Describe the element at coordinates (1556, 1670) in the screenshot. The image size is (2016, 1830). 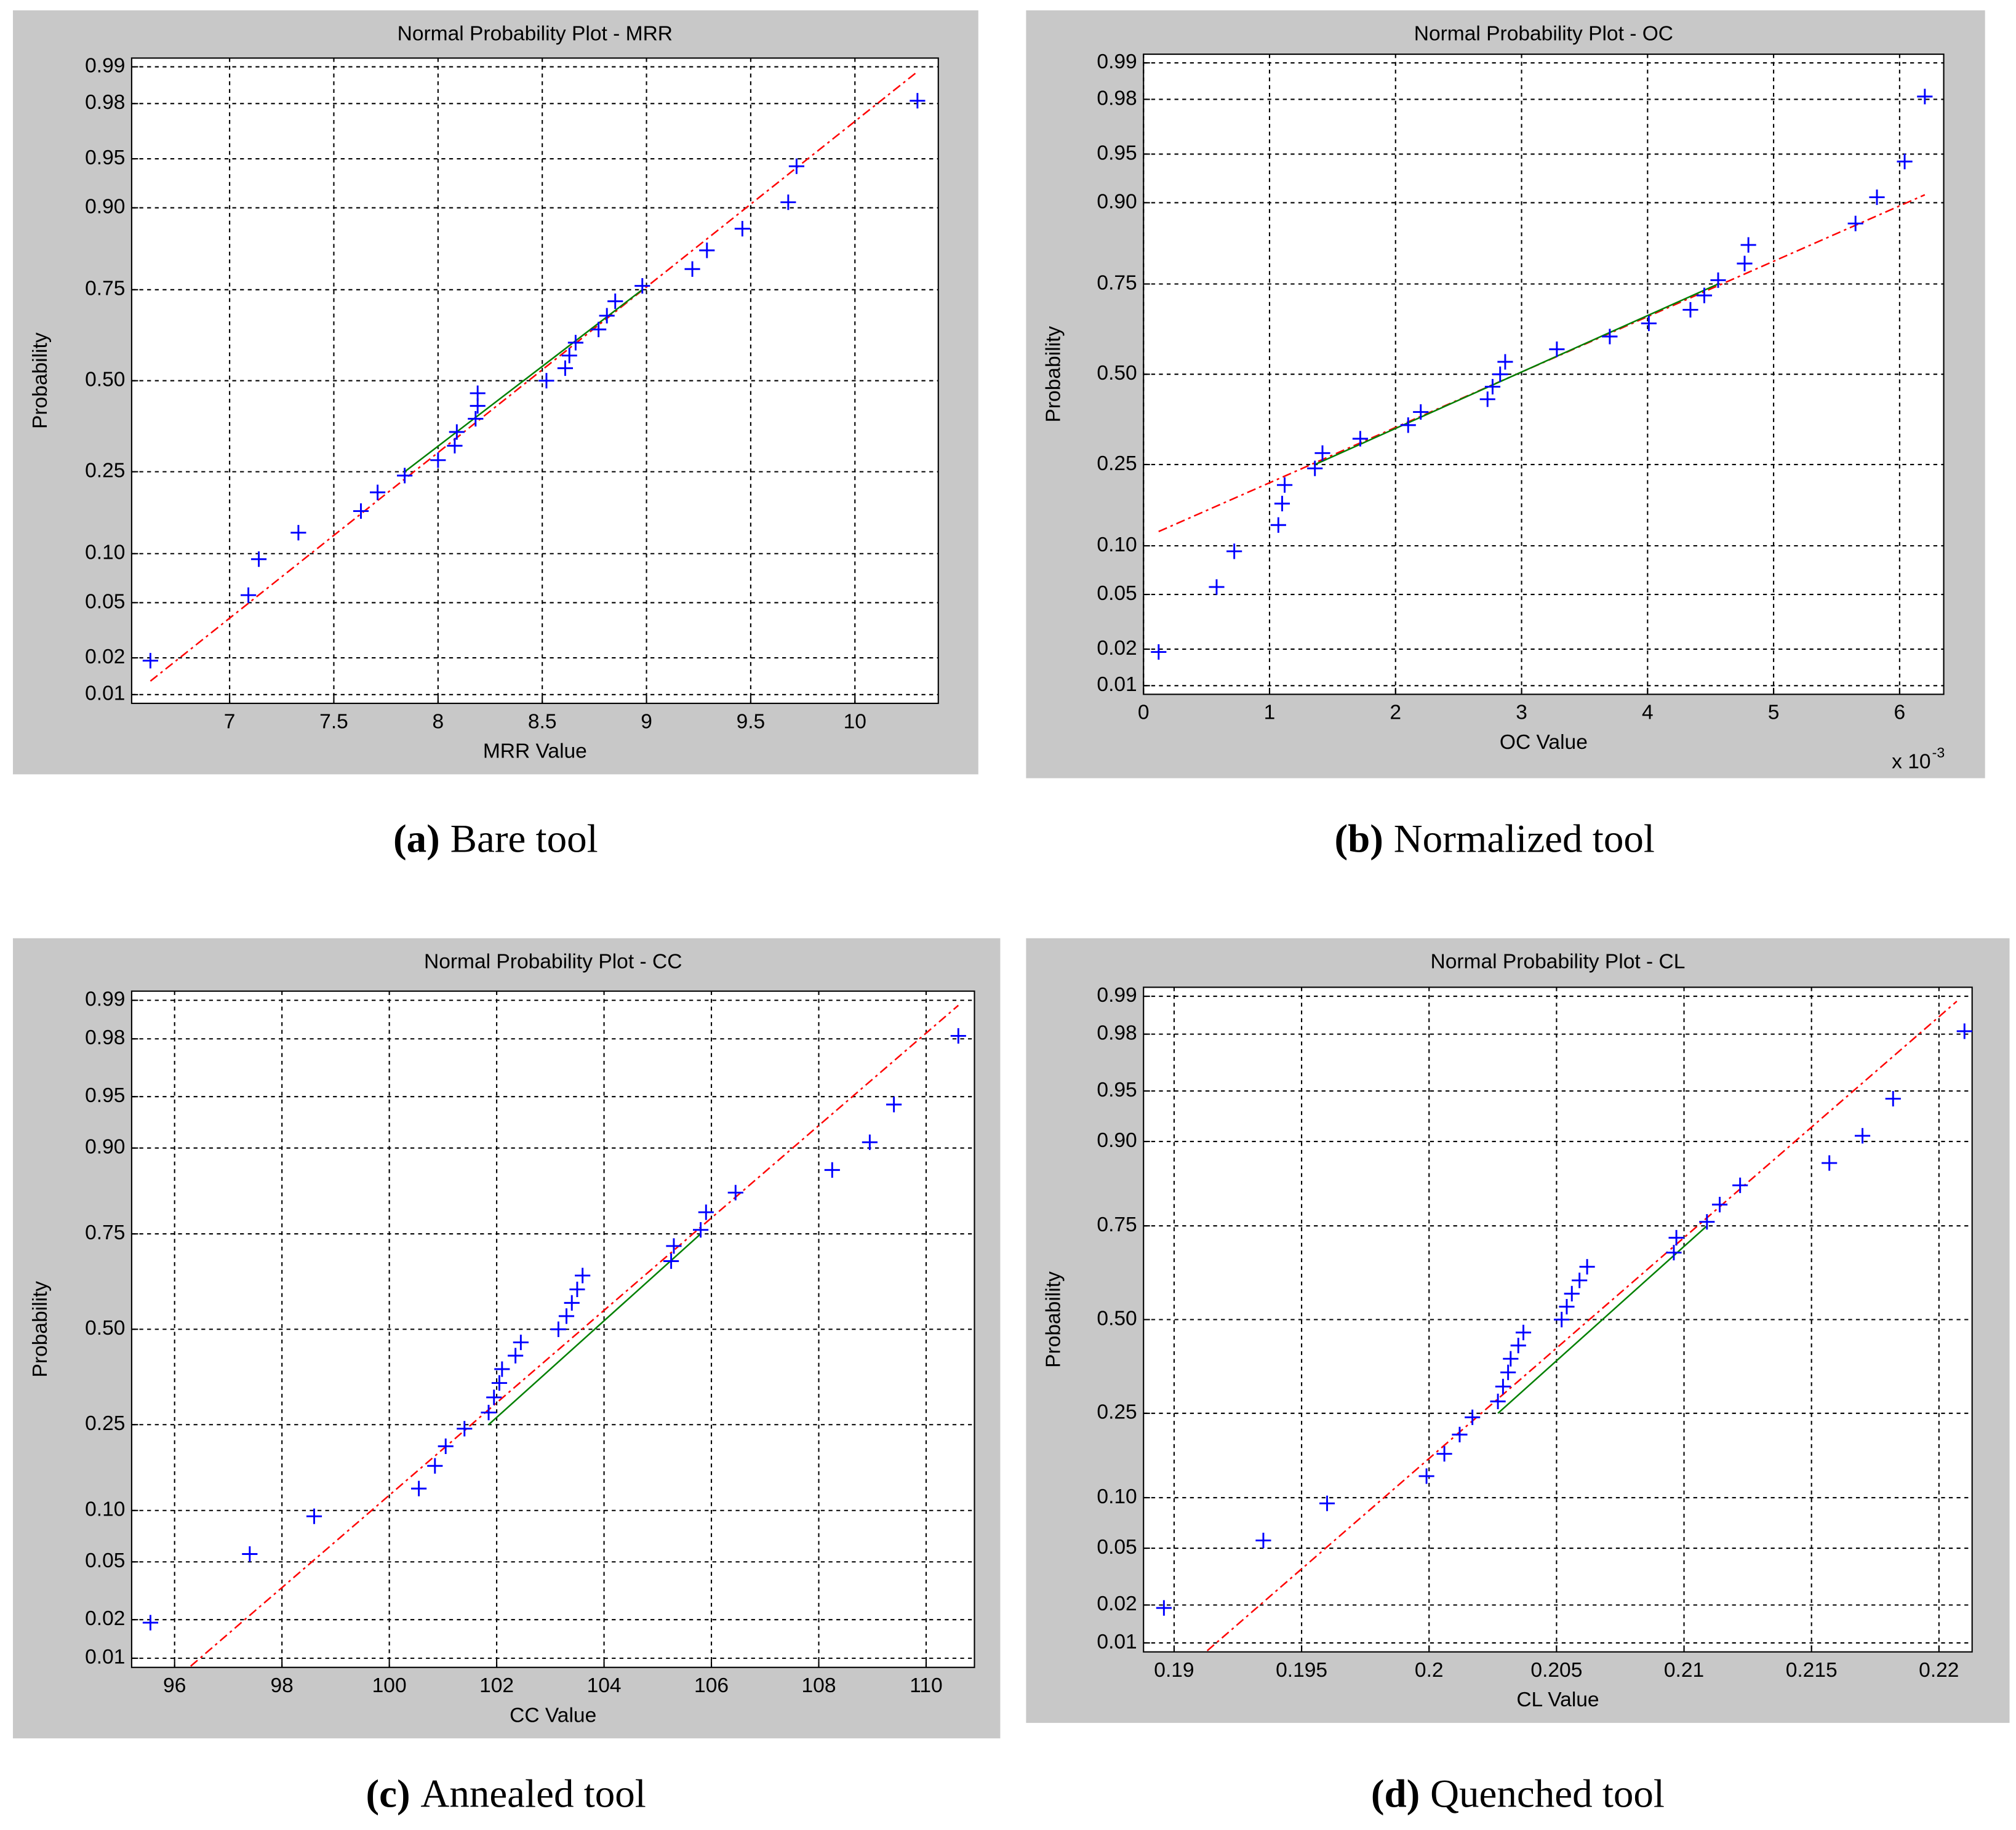
I see `x-tick-label: 0.205` at that location.